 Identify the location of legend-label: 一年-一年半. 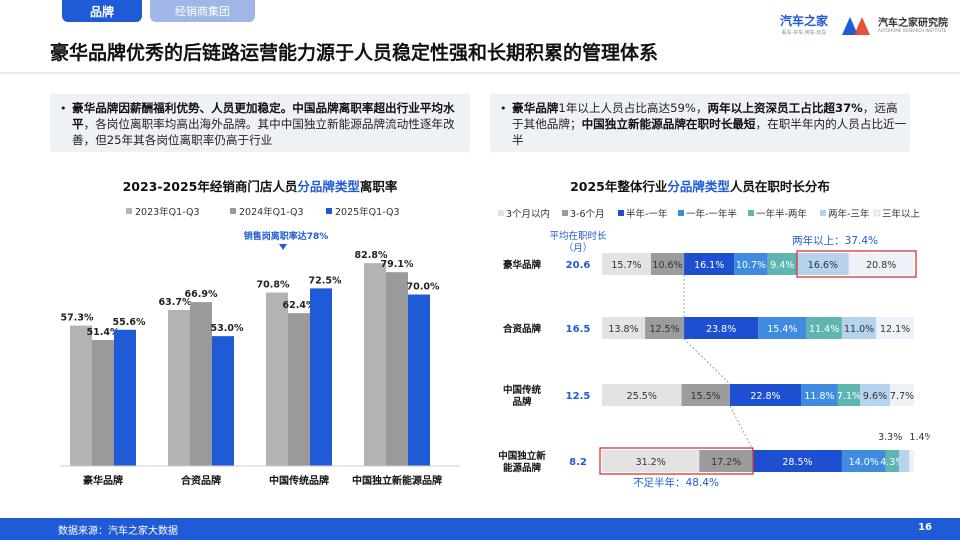
(711, 214).